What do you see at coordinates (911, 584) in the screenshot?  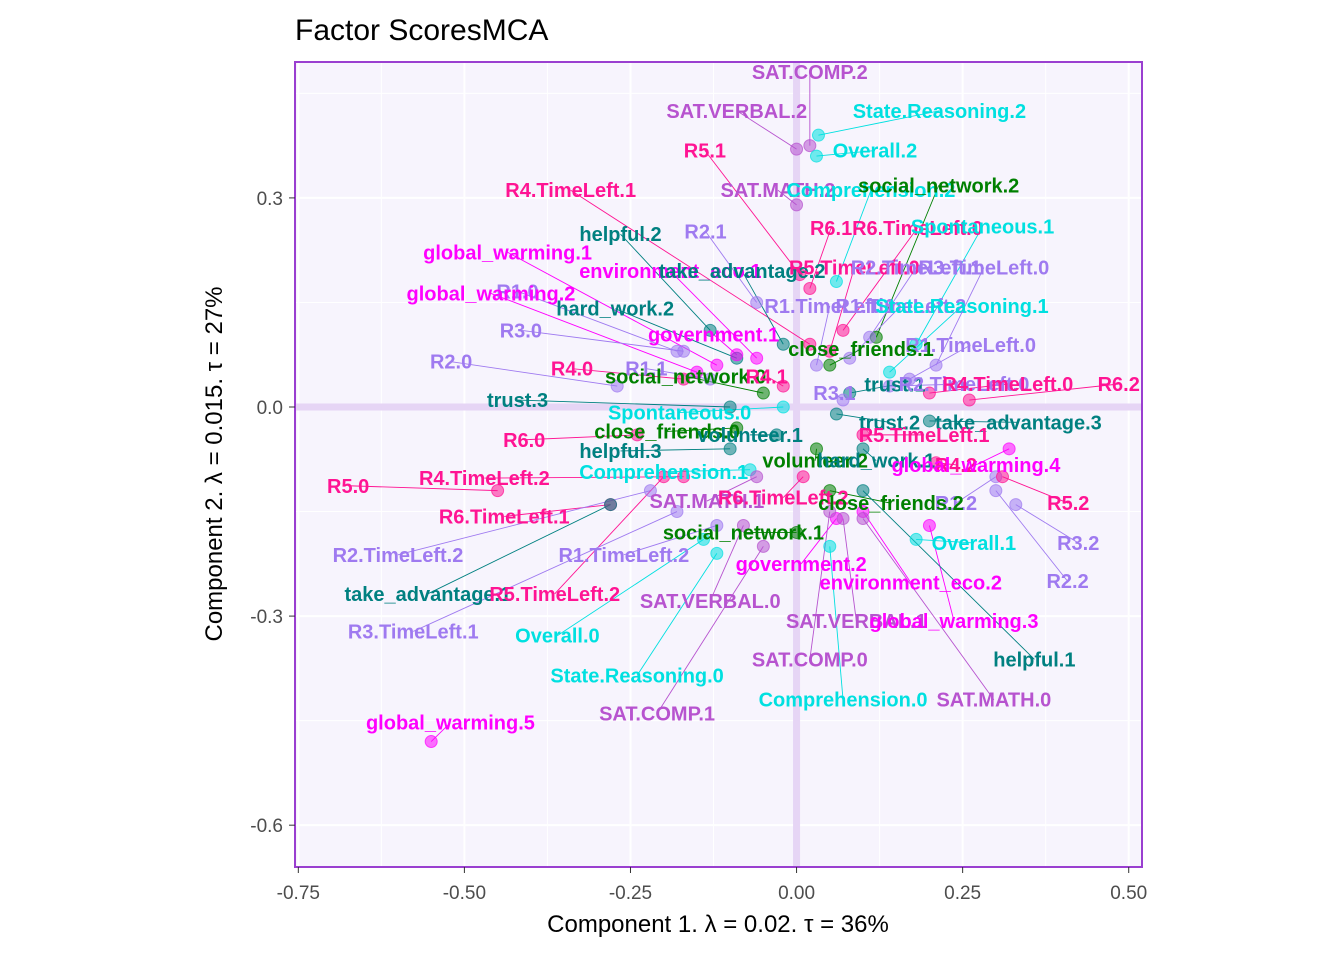 I see `point-label: environment_eco.2` at bounding box center [911, 584].